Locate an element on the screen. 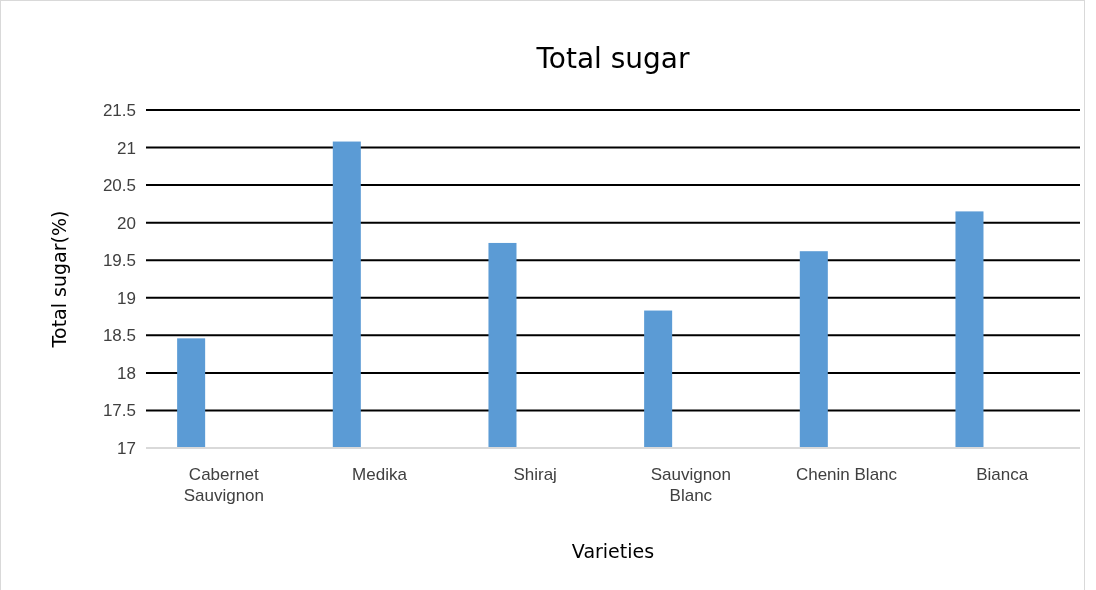 Image resolution: width=1096 pixels, height=590 pixels. x-tick-label: Bianca is located at coordinates (1002, 475).